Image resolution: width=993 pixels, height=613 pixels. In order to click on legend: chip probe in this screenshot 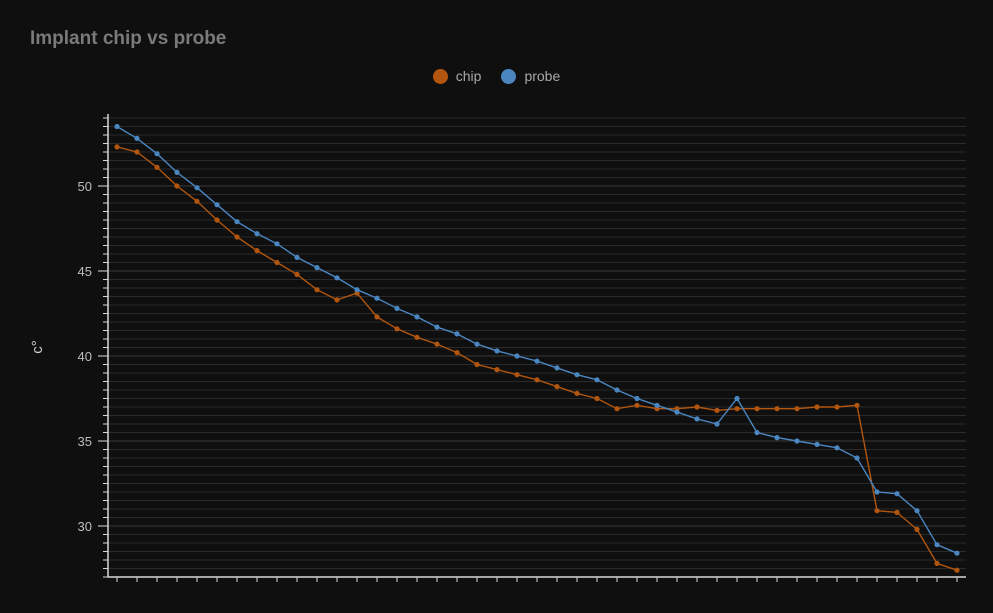, I will do `click(496, 76)`.